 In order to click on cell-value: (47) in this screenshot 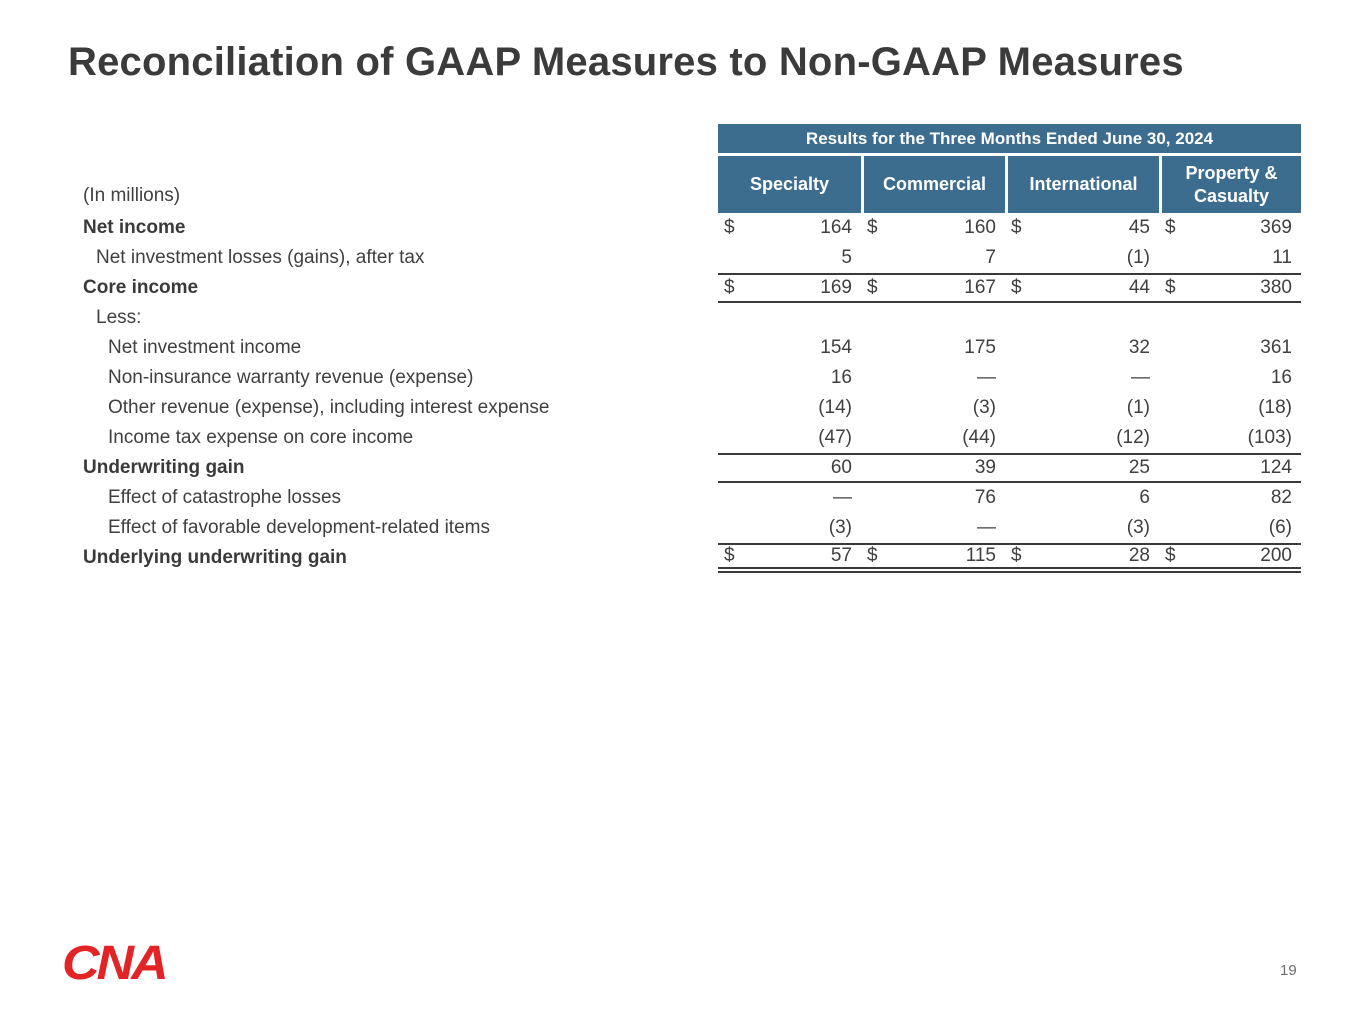, I will do `click(835, 437)`.